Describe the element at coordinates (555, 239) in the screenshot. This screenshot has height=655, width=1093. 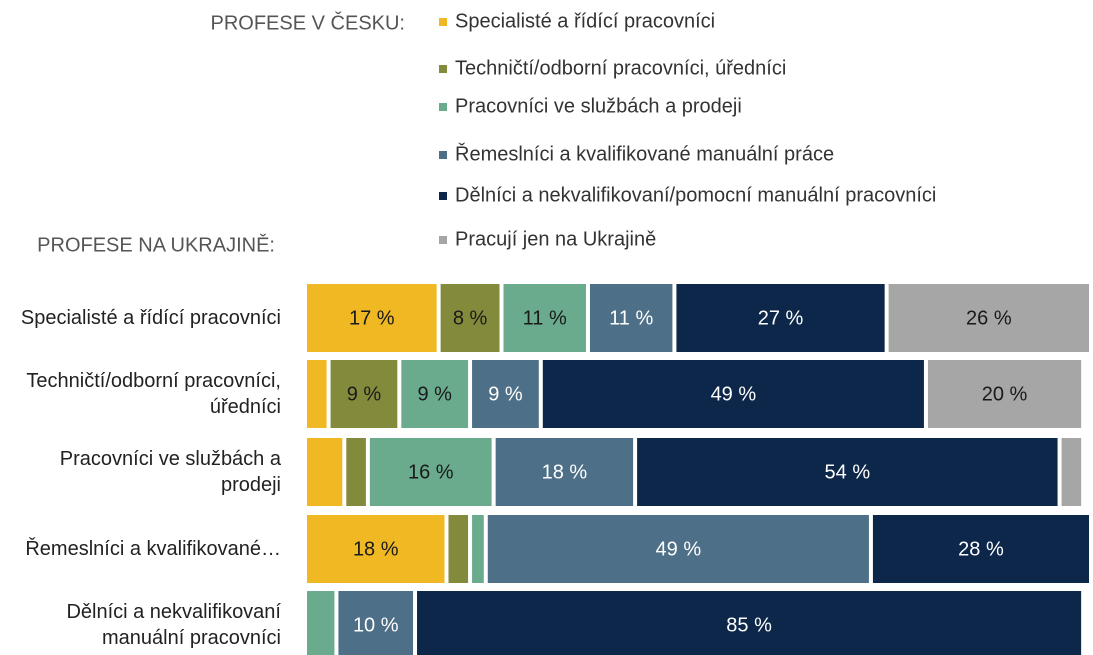
I see `legend-label: Pracují jen na Ukrajině` at that location.